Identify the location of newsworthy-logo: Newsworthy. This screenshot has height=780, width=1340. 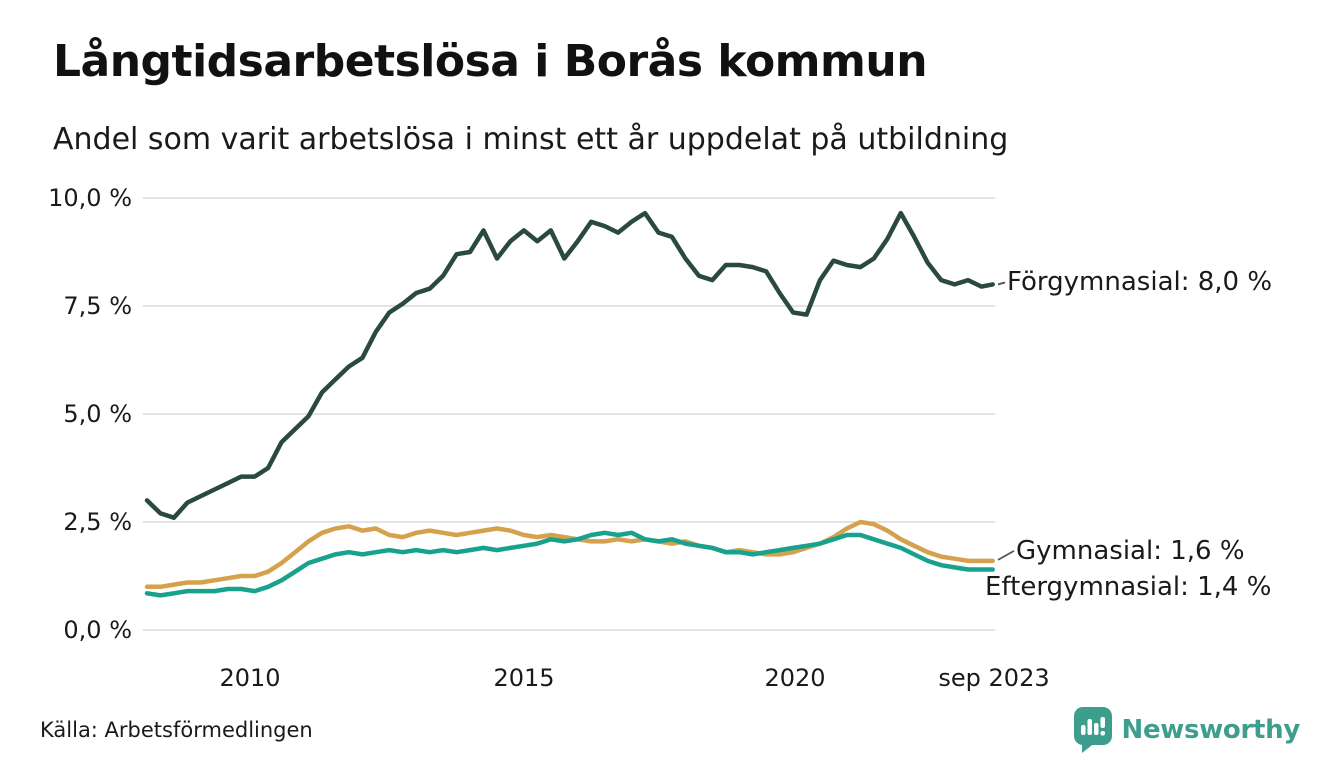
(1186, 730).